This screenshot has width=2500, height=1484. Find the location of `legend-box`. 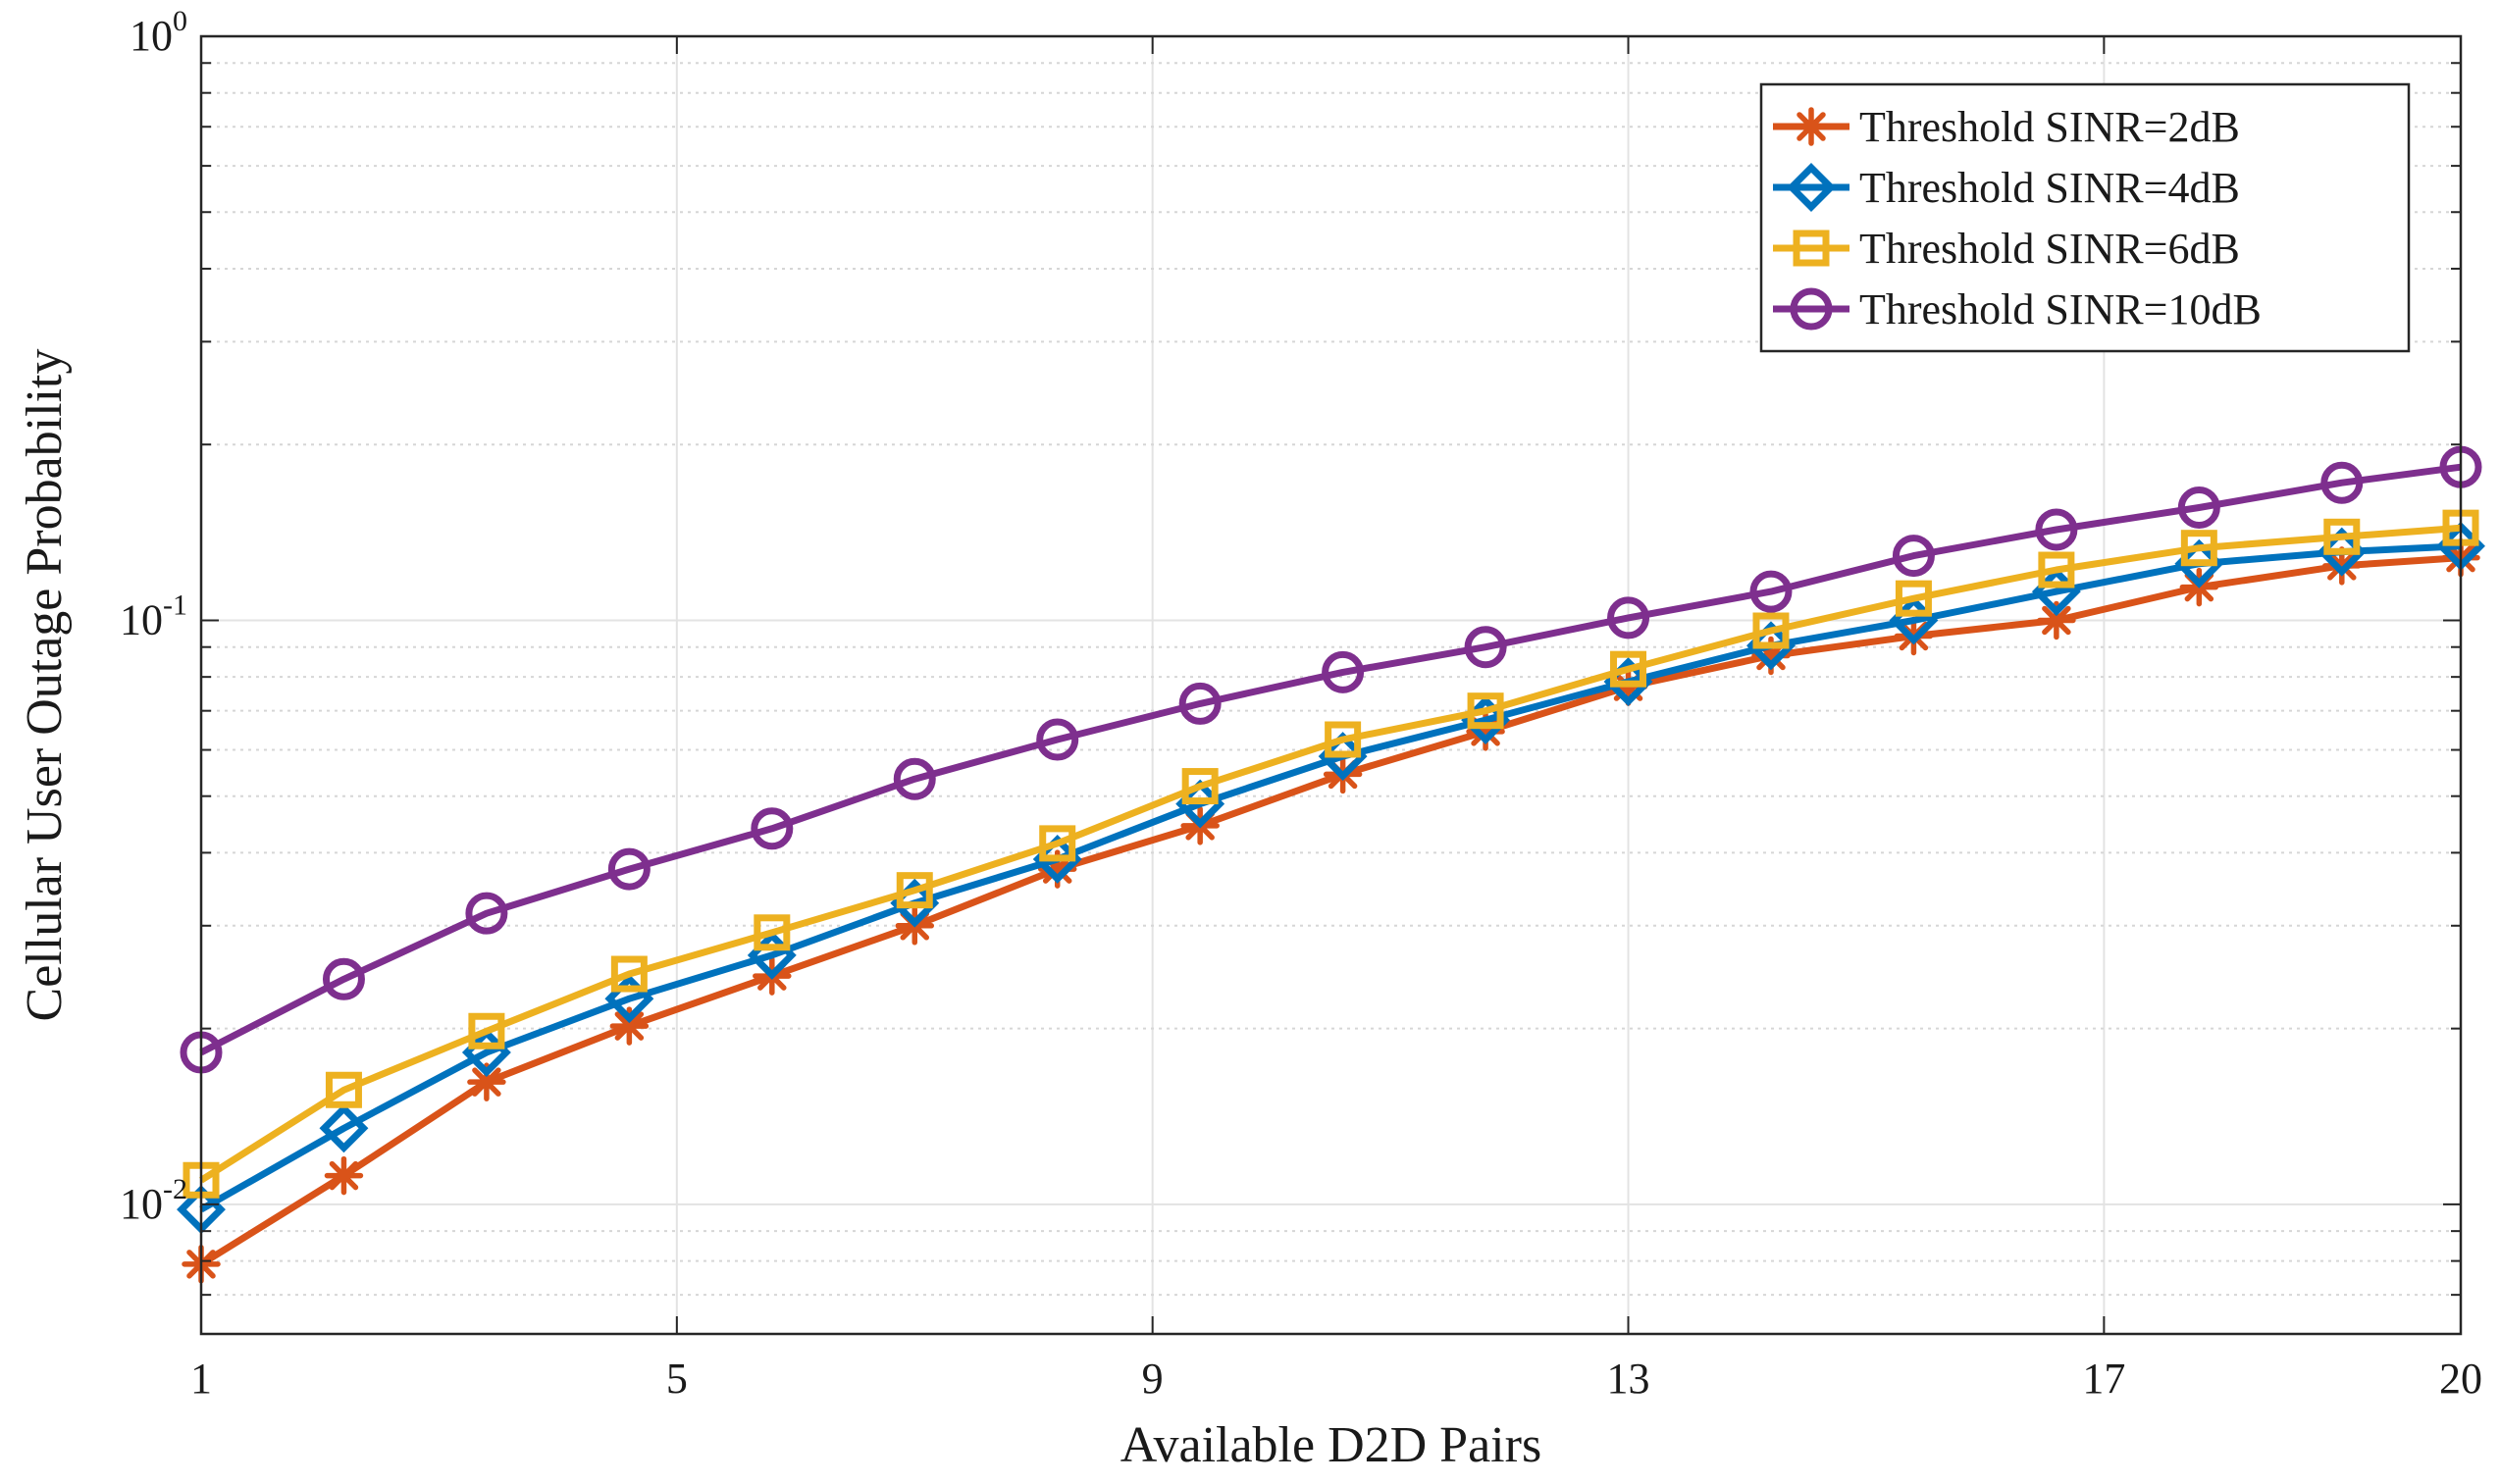

legend-box is located at coordinates (2085, 217).